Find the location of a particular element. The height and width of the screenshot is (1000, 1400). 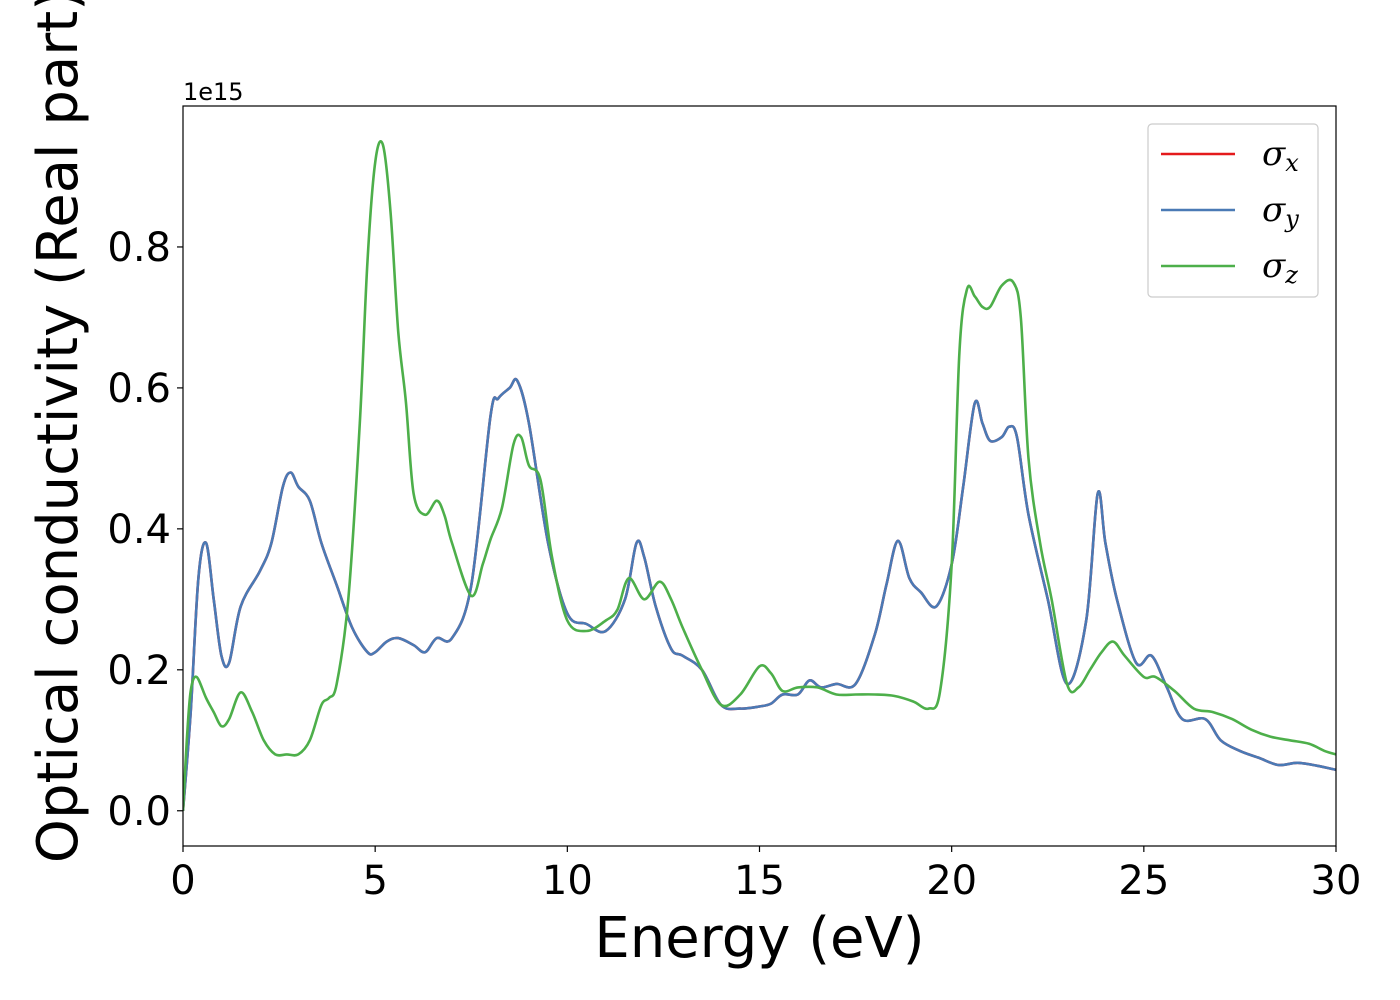

x-tick-label: 0 is located at coordinates (182, 881).